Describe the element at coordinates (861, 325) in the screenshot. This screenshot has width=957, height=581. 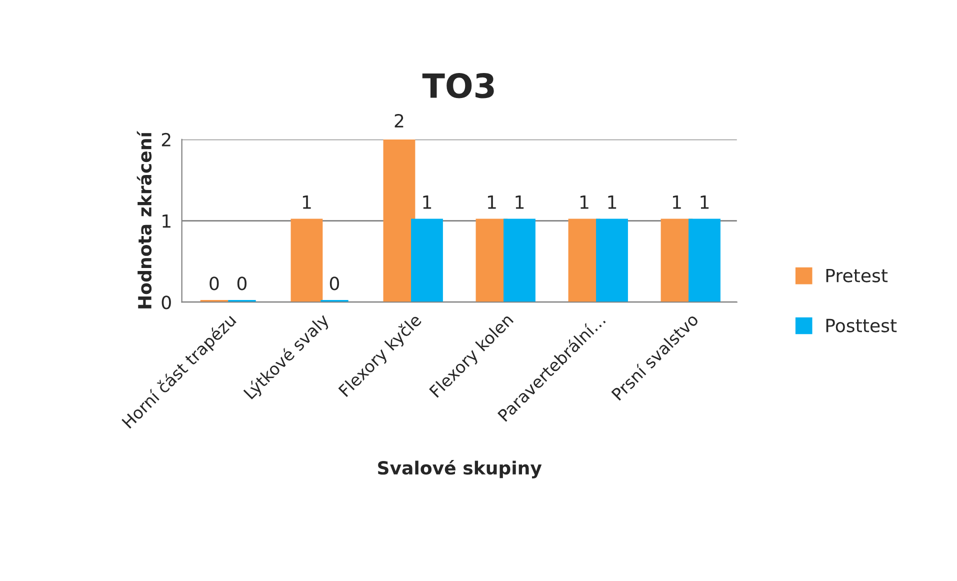
I see `legend-label: Posttest` at that location.